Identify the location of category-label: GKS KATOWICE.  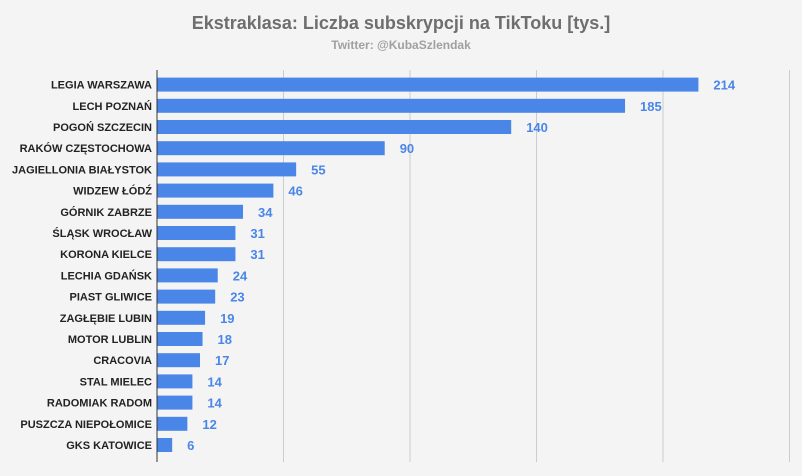
(109, 446).